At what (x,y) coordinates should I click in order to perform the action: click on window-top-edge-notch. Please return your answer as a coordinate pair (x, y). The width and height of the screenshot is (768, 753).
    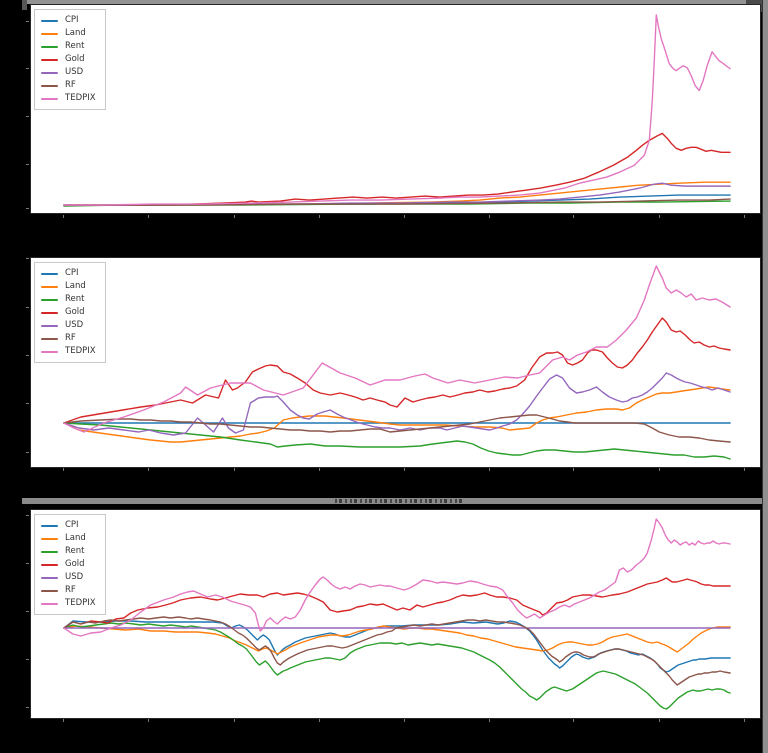
    Looking at the image, I should click on (24, 5).